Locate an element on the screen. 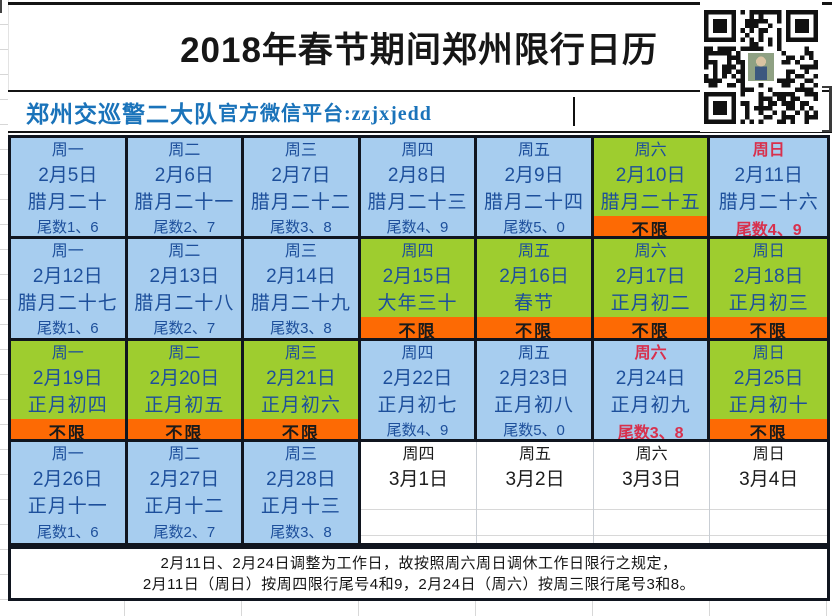  cell-lunar is located at coordinates (535, 506).